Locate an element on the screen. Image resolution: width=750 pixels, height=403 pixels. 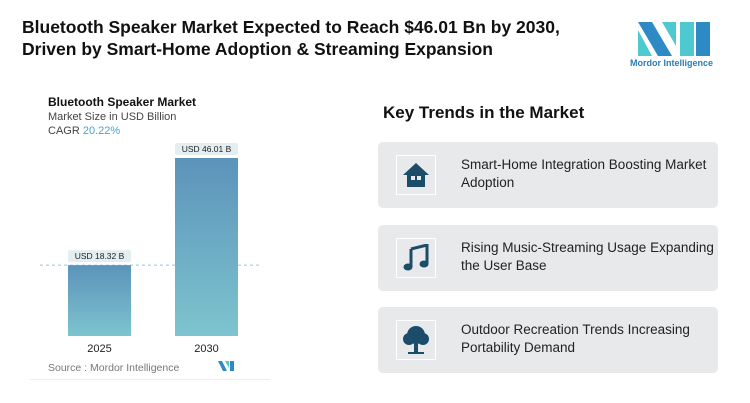
data-label: USD 18.32 B is located at coordinates (100, 256).